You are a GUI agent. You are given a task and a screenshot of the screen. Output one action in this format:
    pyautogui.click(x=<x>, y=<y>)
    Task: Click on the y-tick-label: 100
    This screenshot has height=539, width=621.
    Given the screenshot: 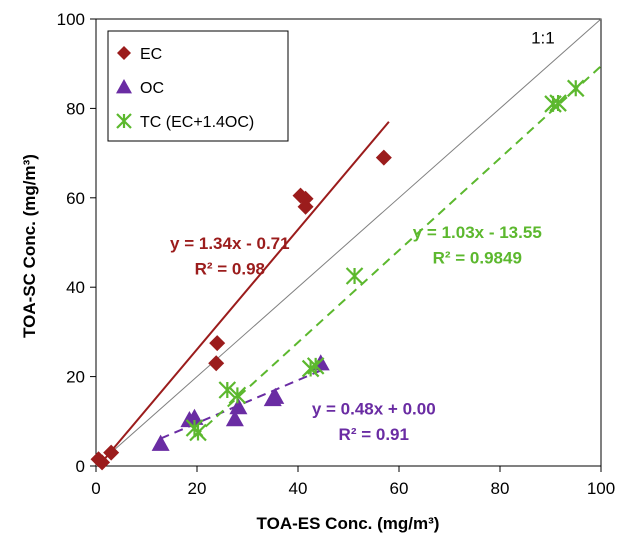 What is the action you would take?
    pyautogui.click(x=71, y=19)
    